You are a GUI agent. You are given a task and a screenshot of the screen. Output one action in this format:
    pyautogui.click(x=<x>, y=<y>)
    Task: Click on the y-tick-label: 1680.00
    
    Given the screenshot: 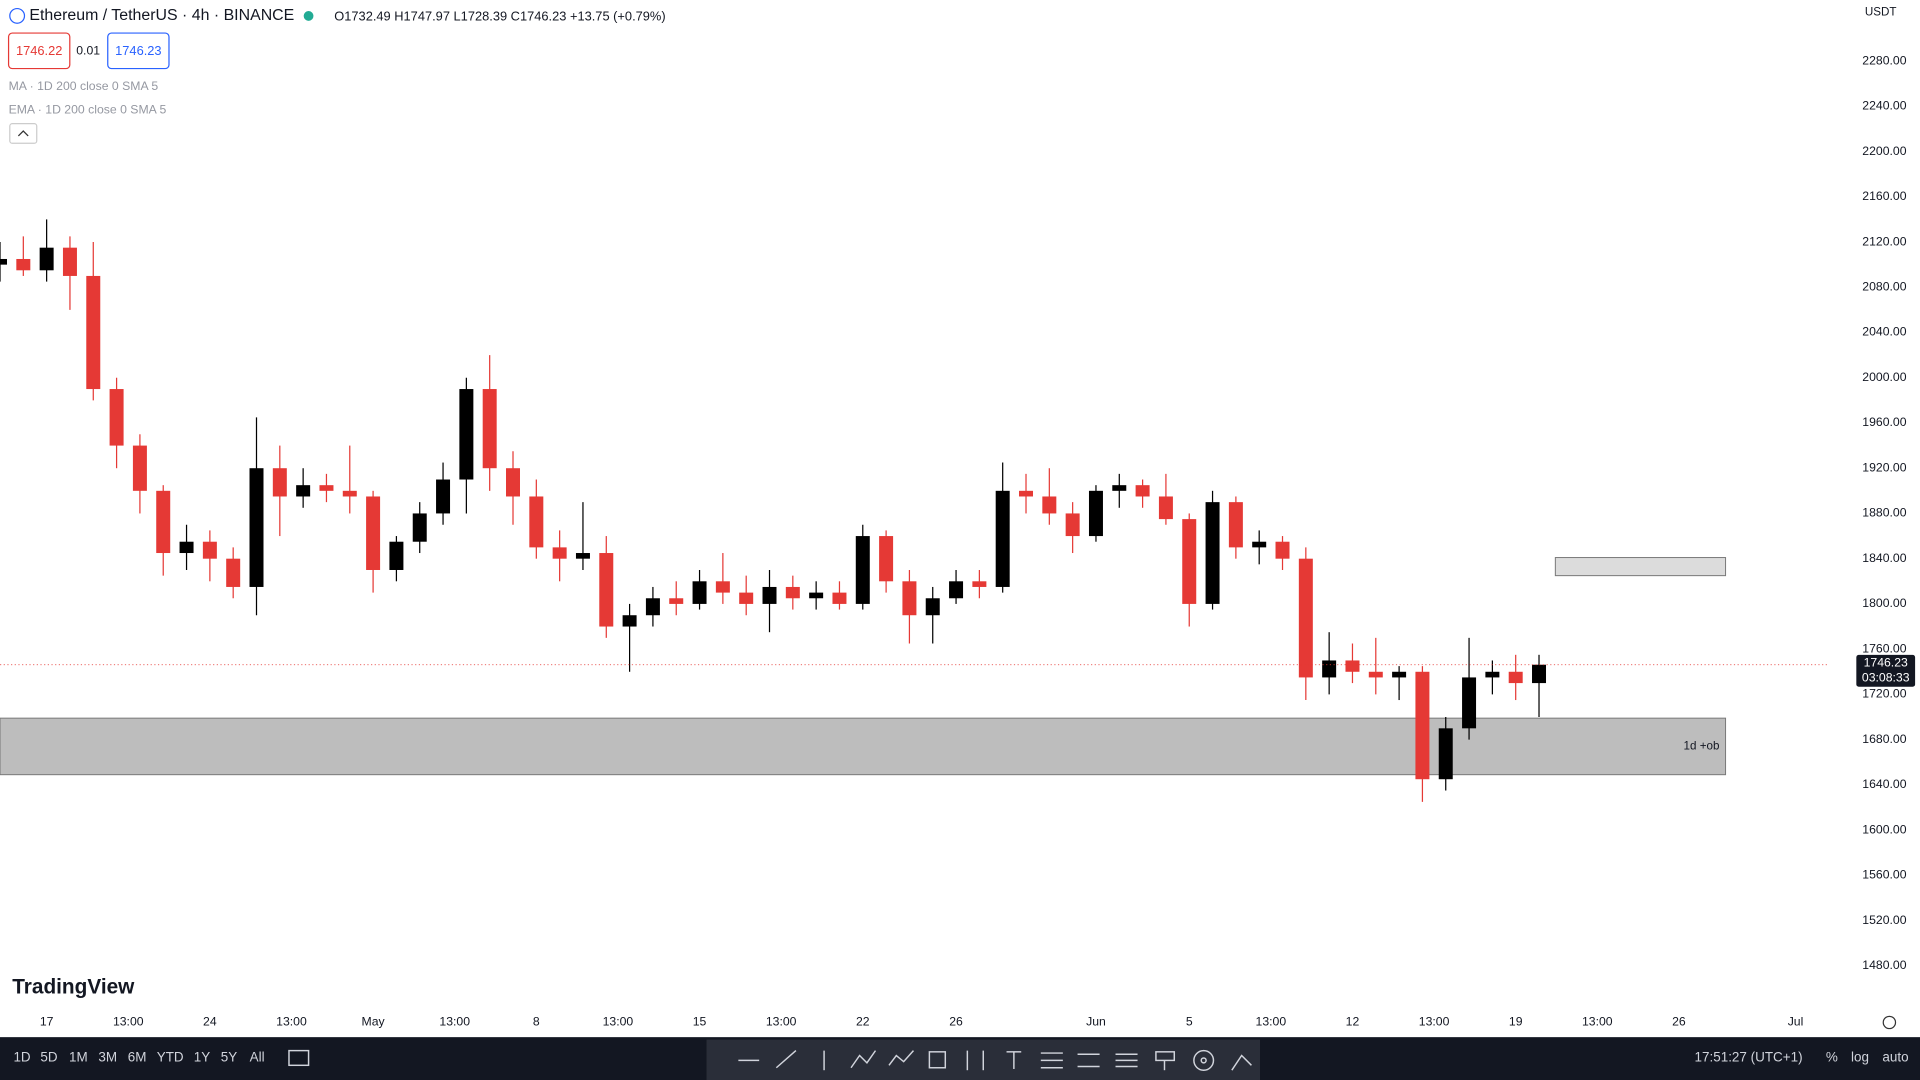 What is the action you would take?
    pyautogui.click(x=1884, y=739)
    